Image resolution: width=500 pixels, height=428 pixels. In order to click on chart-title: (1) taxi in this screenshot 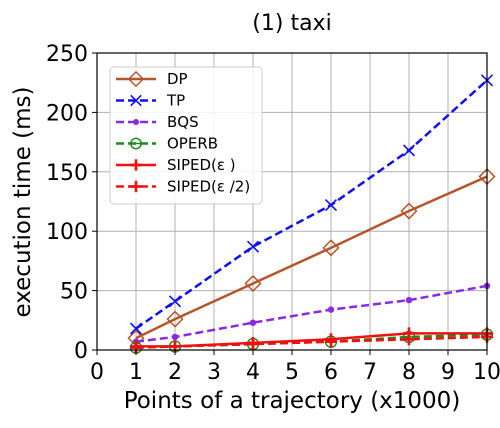, I will do `click(291, 23)`.